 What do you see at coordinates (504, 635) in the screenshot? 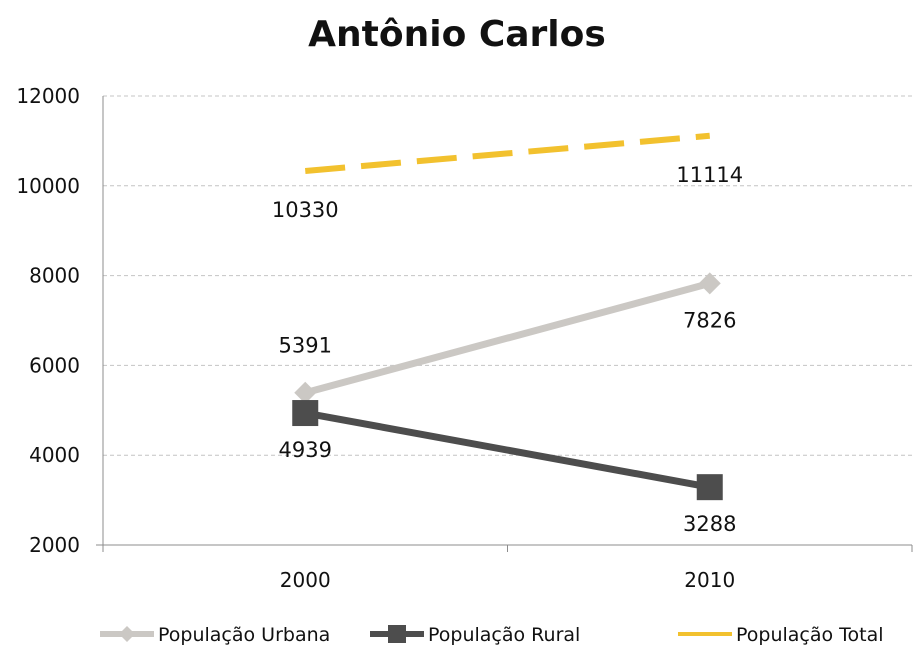
I see `legend-1-label: População Rural` at bounding box center [504, 635].